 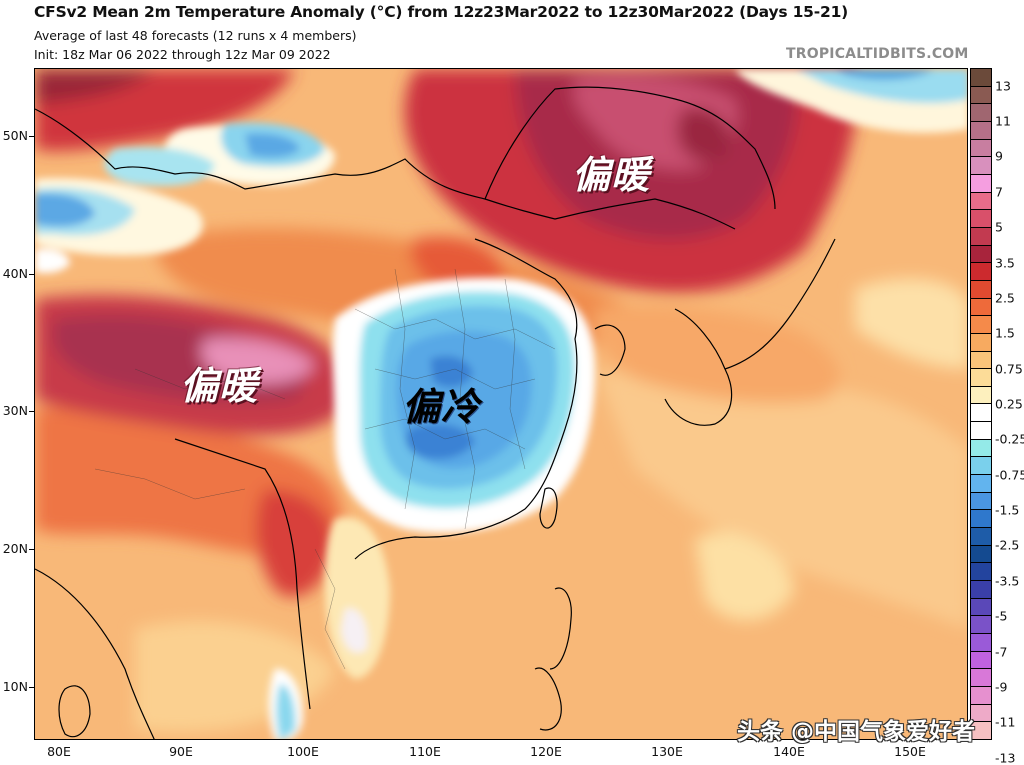 I want to click on x-tick-130e: 130E, so click(x=667, y=751).